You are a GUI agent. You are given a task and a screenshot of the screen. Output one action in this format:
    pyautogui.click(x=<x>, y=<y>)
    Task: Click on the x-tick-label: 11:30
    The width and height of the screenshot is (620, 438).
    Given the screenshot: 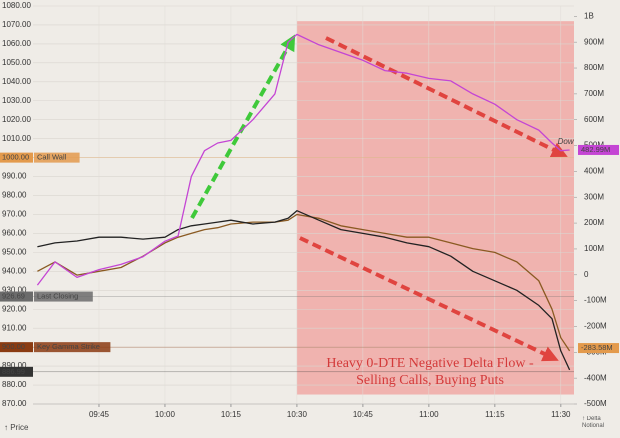 What is the action you would take?
    pyautogui.click(x=561, y=414)
    